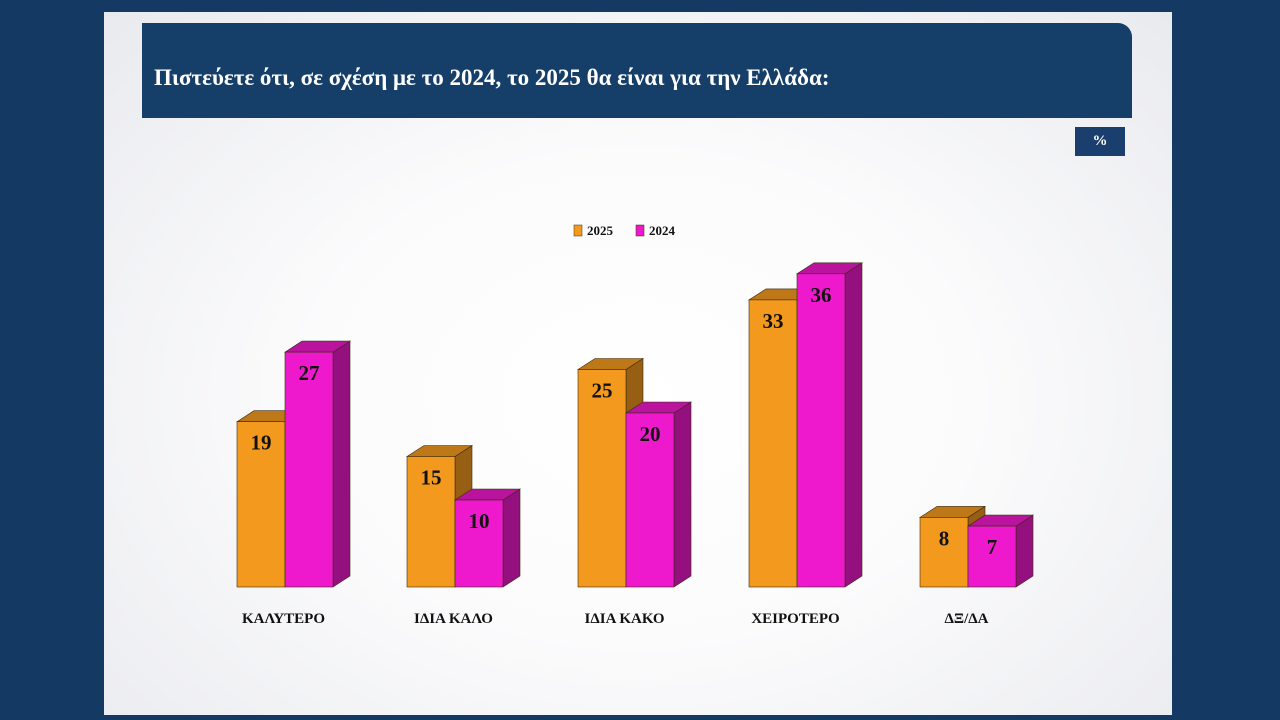 This screenshot has width=1280, height=720. Describe the element at coordinates (650, 434) in the screenshot. I see `data-label: 20` at that location.